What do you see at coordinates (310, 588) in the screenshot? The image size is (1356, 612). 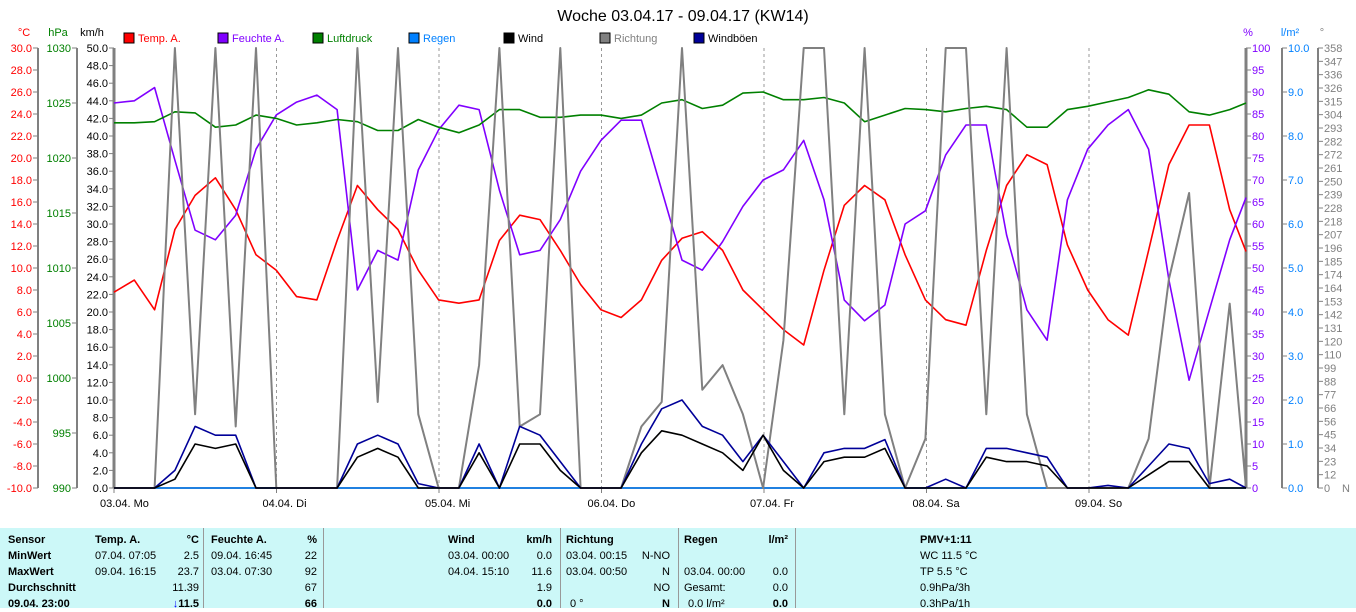 I see `humidity-avg: 67` at bounding box center [310, 588].